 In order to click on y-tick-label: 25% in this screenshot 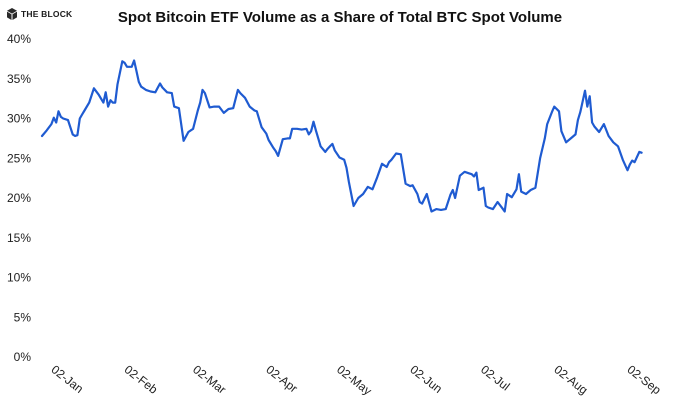, I will do `click(19, 158)`.